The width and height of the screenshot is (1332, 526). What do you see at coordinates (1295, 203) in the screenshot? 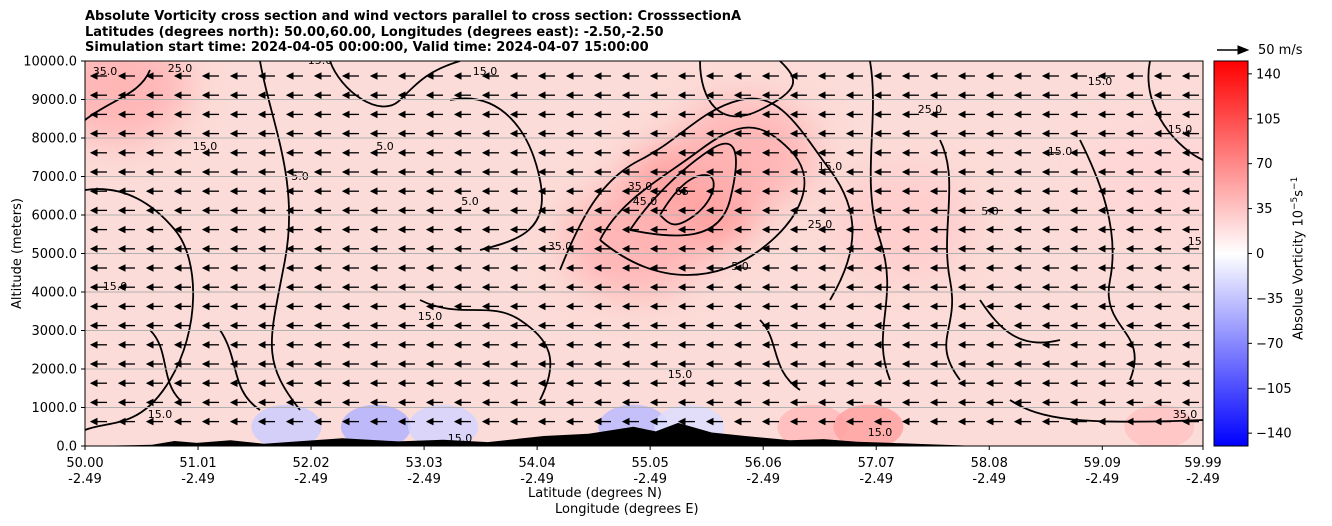
I see `colorbar-label-sup: −5` at bounding box center [1295, 203].